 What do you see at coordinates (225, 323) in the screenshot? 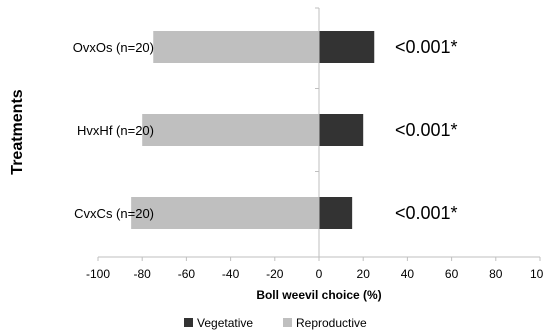
I see `legend-label-vegetative: Vegetative` at bounding box center [225, 323].